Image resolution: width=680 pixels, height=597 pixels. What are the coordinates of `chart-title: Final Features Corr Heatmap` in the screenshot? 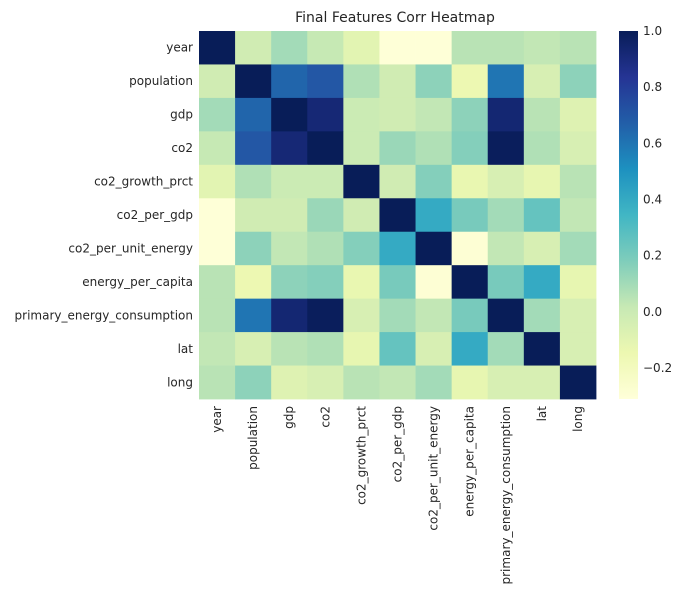 It's located at (395, 18).